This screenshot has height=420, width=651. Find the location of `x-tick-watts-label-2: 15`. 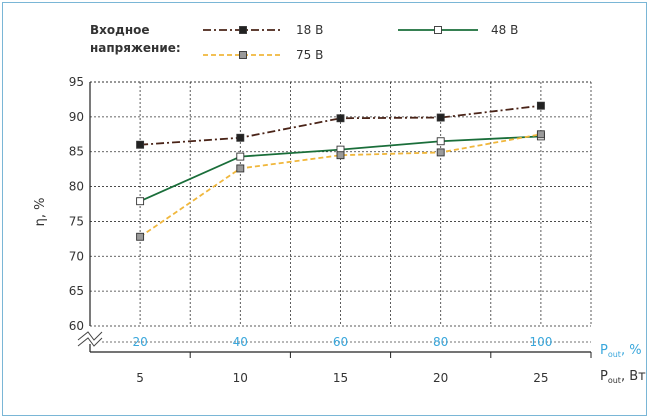

x-tick-watts-label-2: 15 is located at coordinates (340, 378).